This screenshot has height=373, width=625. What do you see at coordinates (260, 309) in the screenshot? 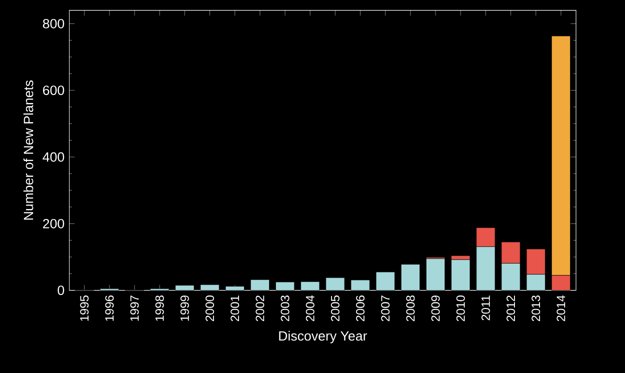
I see `x-tick-label: 2002` at bounding box center [260, 309].